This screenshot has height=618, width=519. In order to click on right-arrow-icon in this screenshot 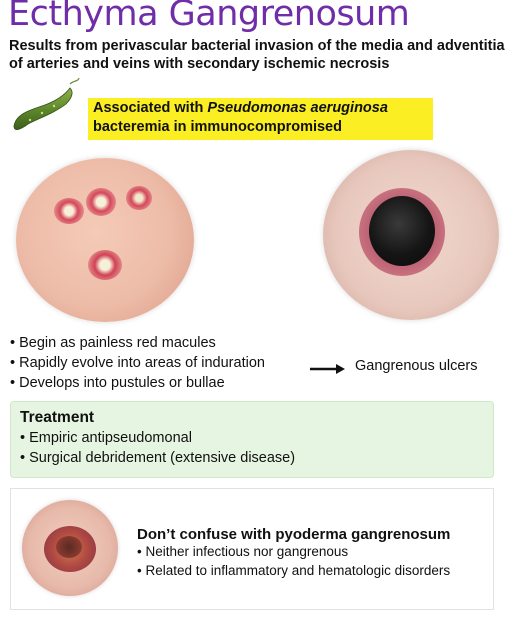, I will do `click(327, 369)`.